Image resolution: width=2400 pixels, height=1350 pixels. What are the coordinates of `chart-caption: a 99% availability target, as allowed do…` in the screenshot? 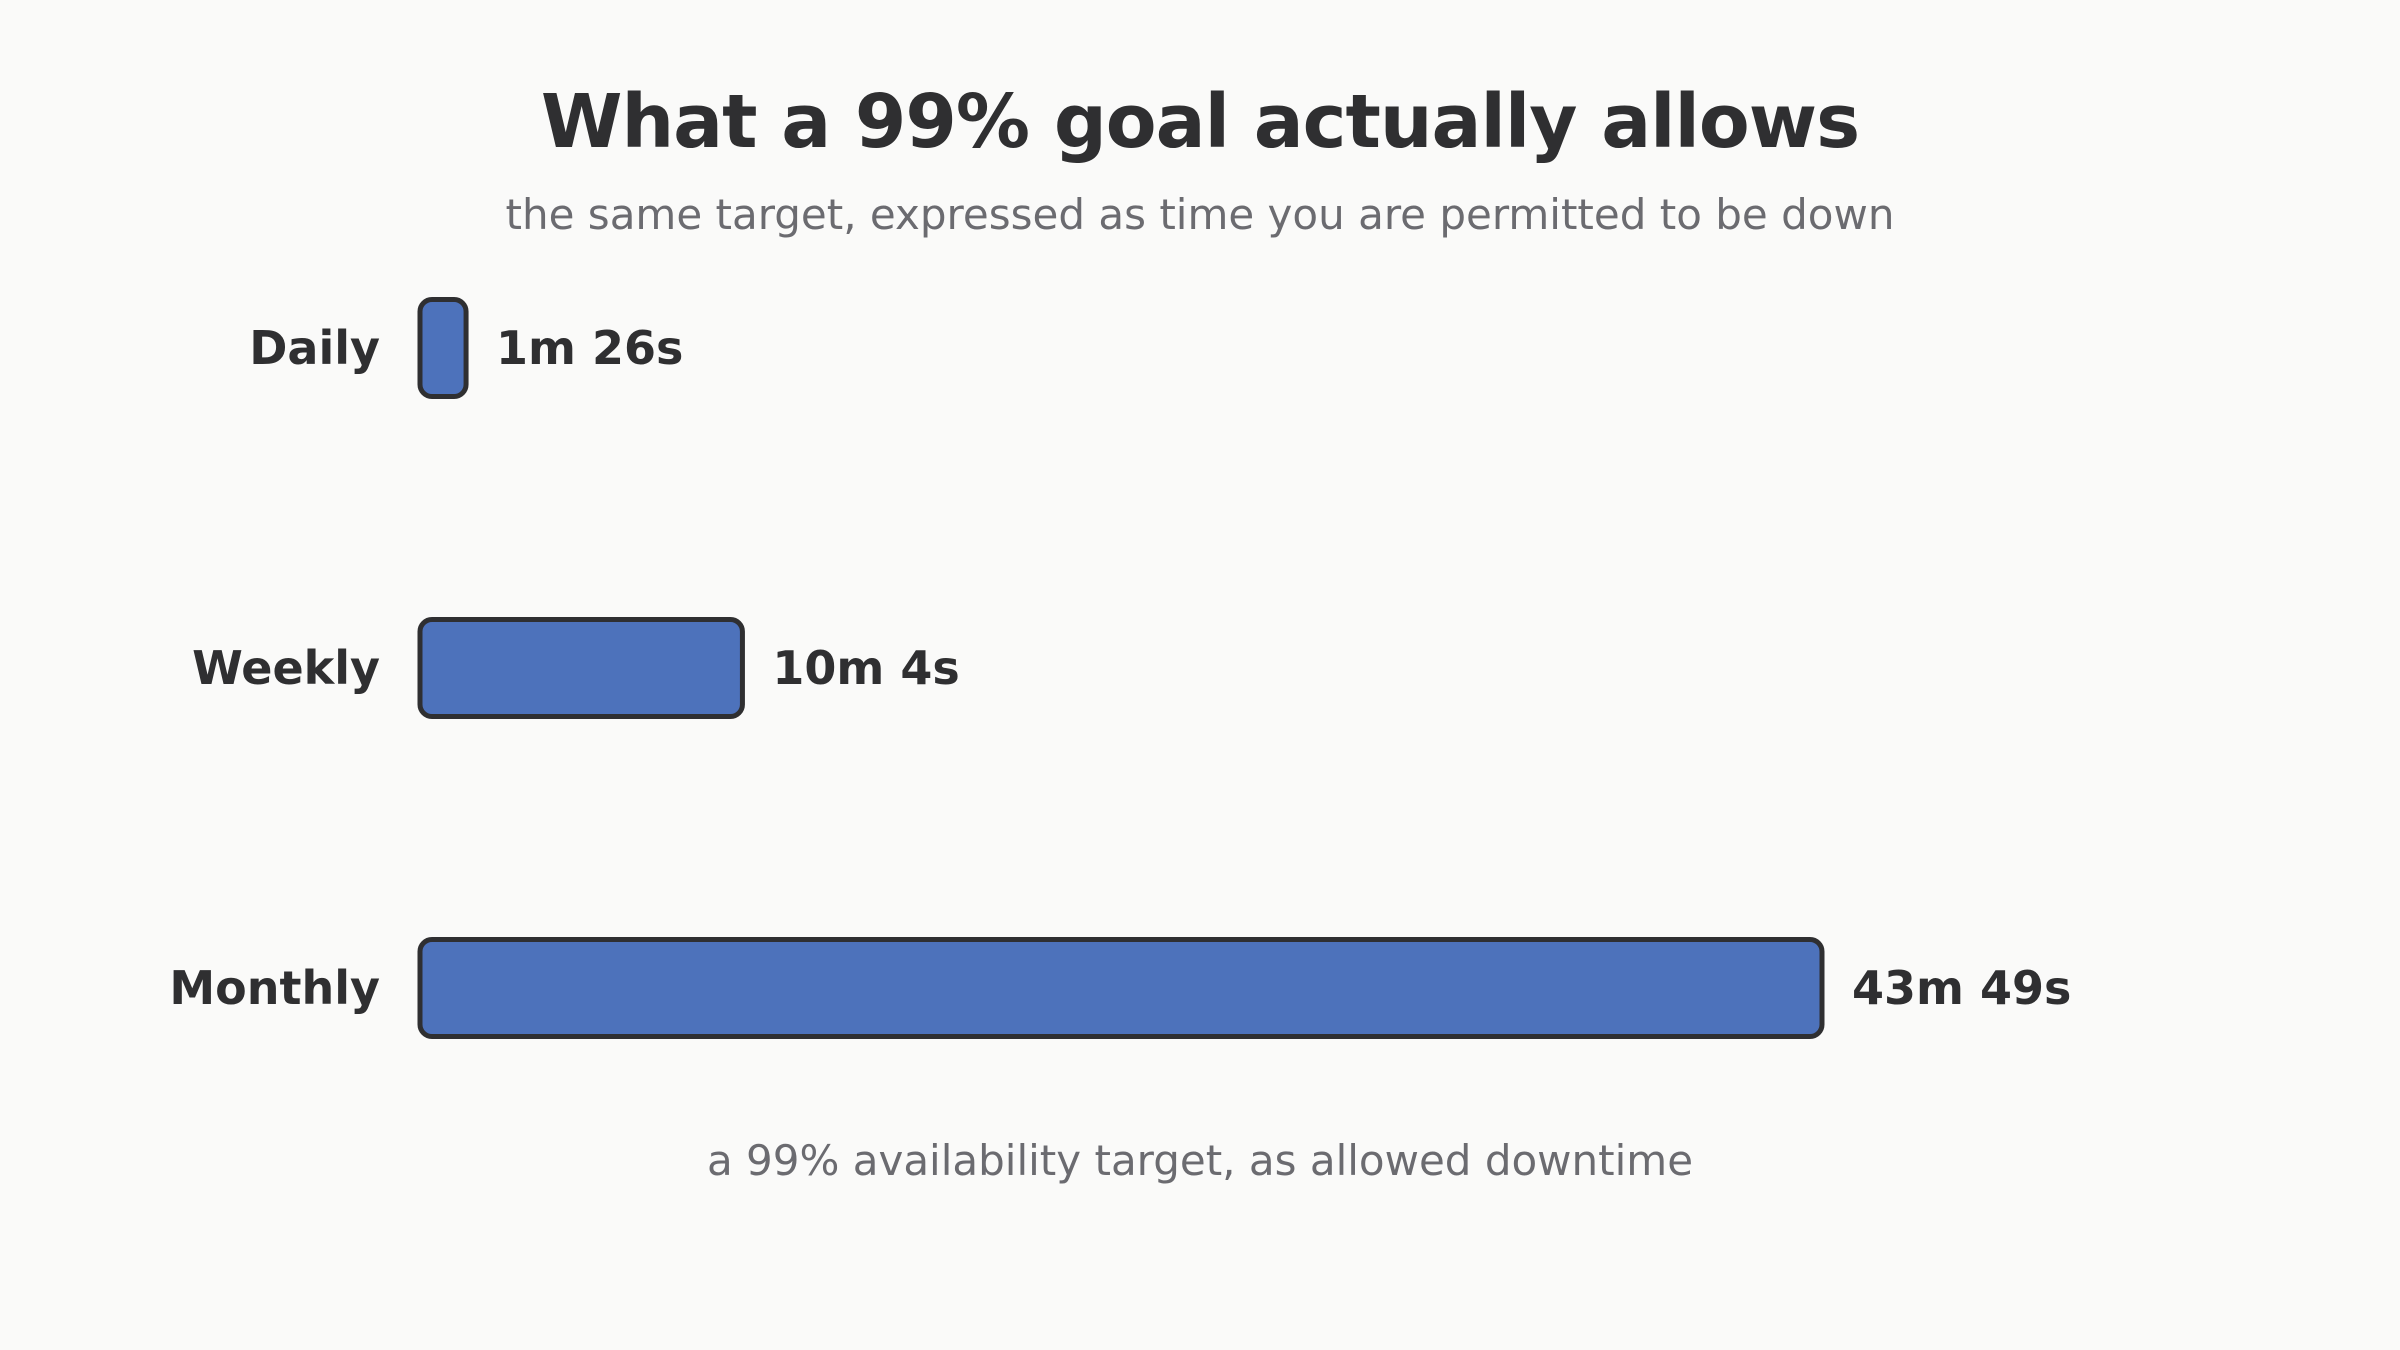 It's located at (1200, 1160).